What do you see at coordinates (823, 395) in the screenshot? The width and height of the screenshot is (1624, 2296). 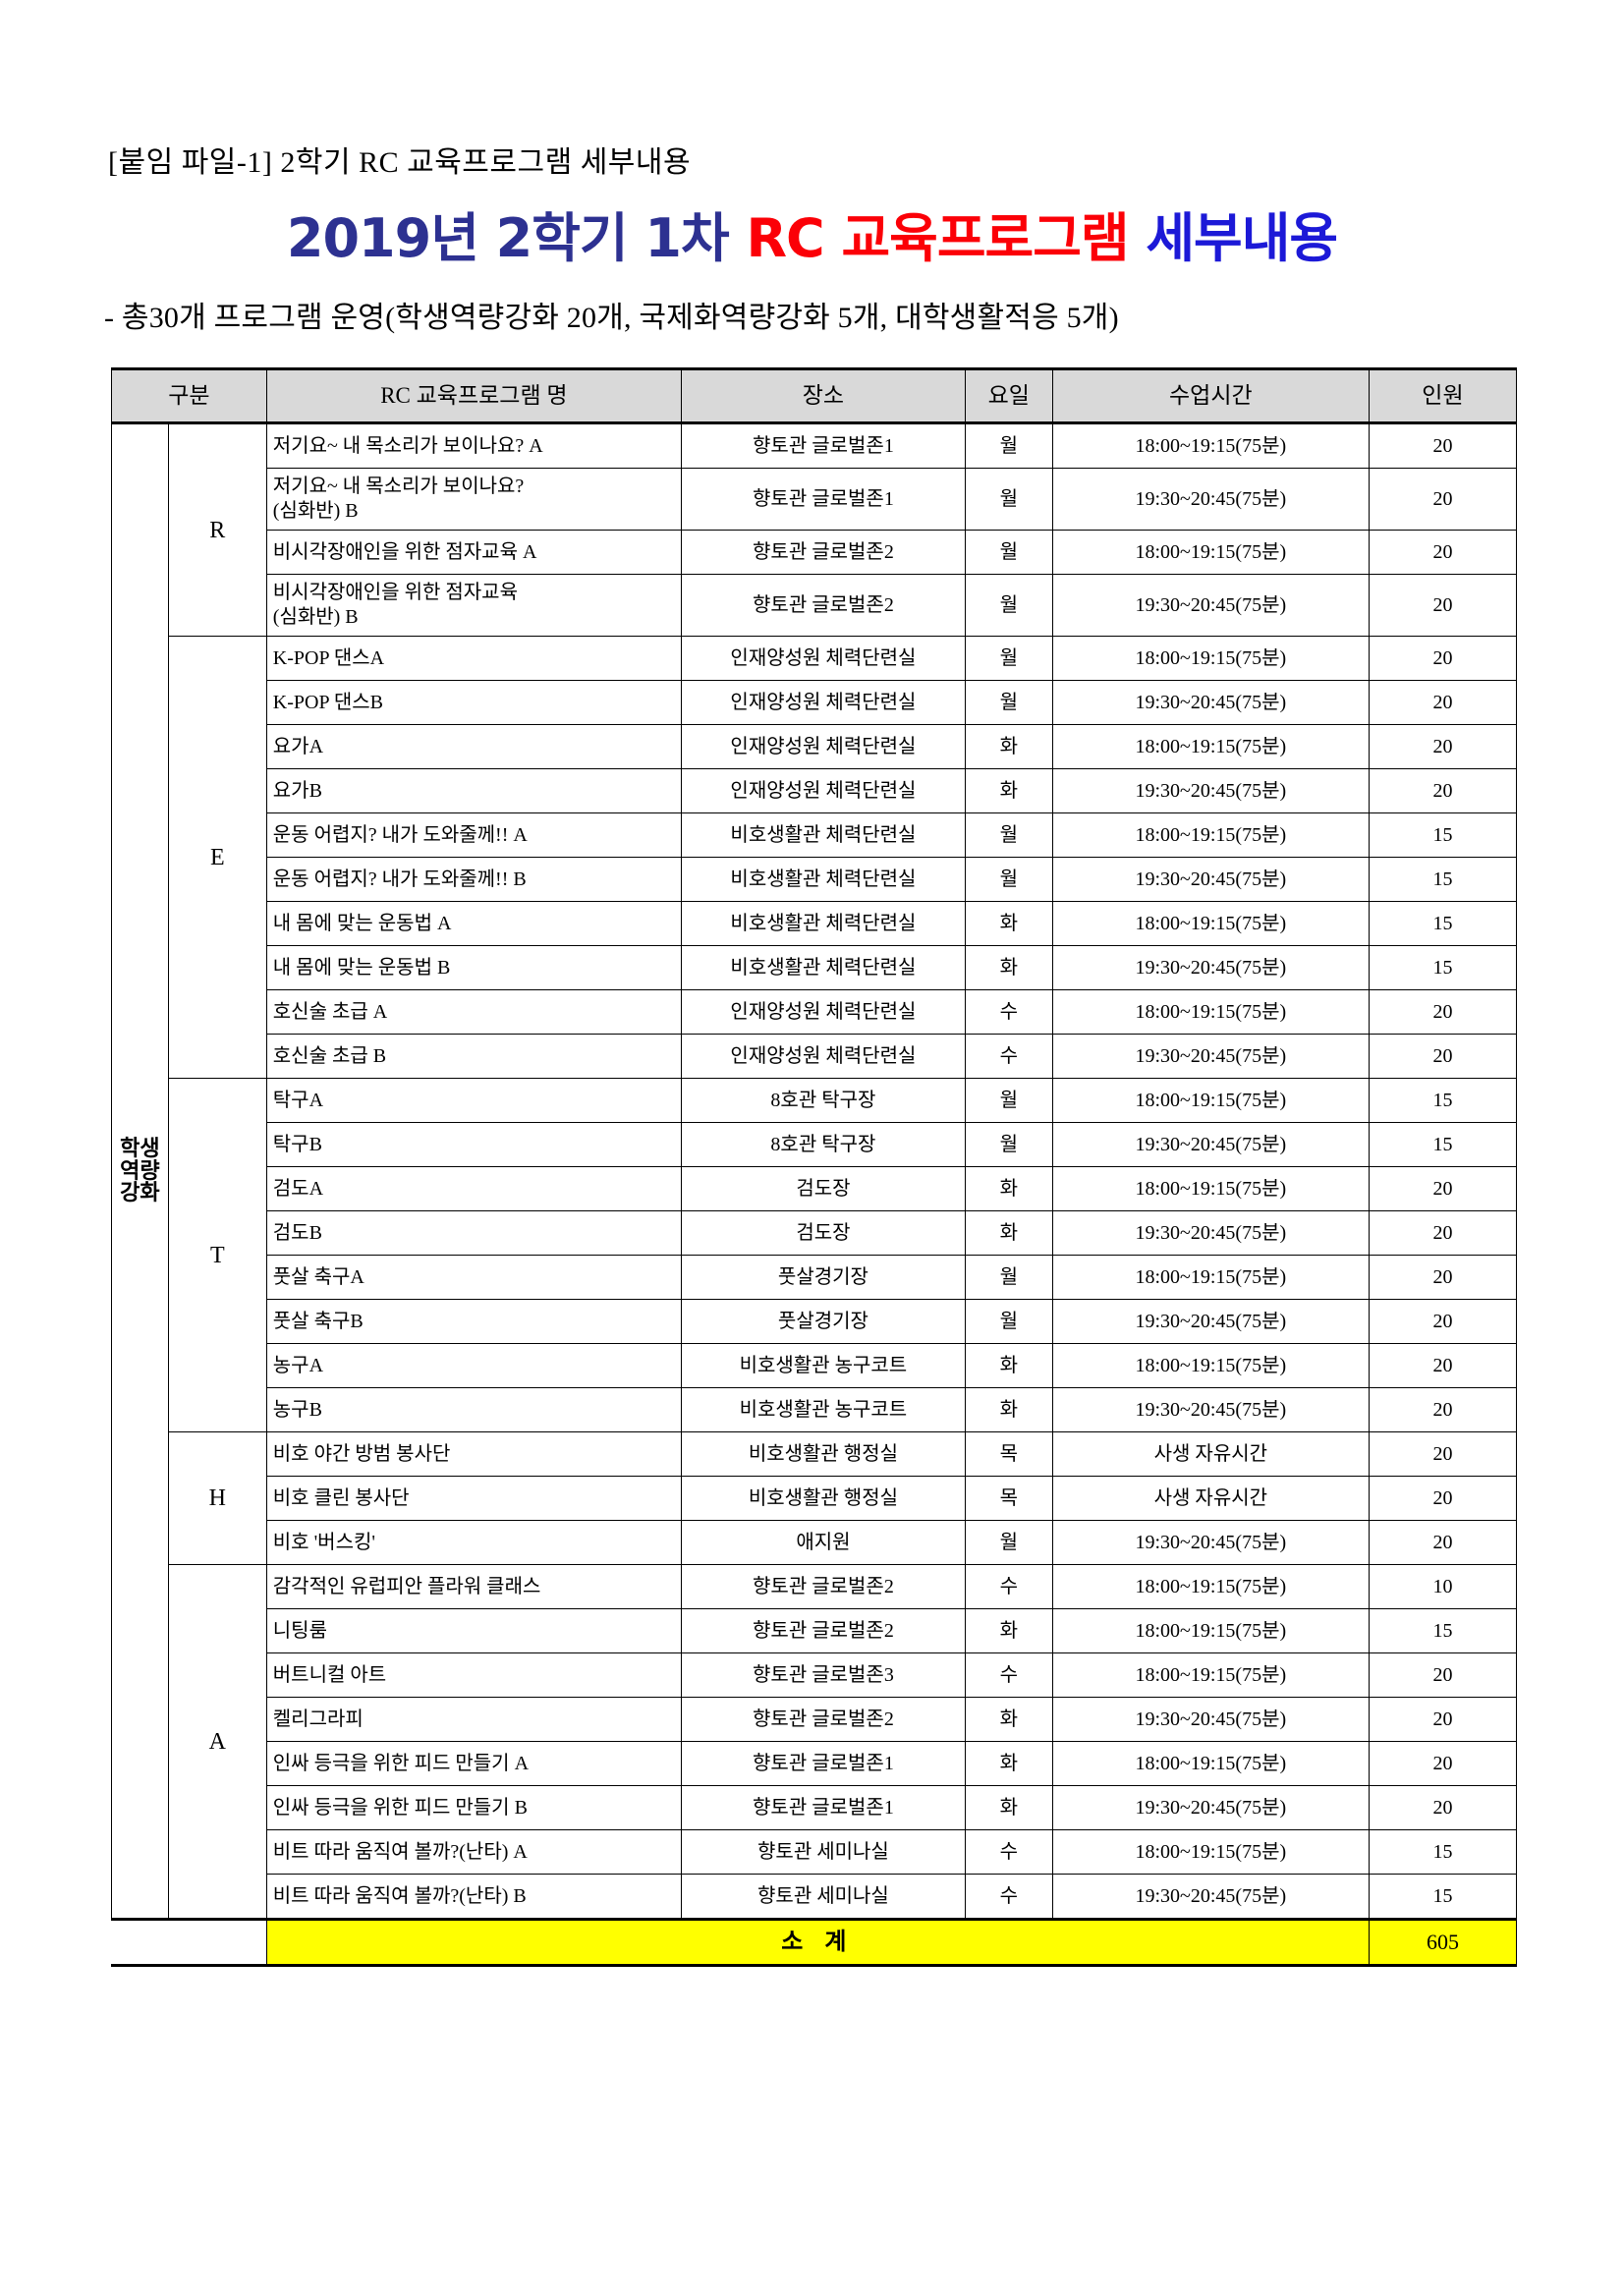 I see `column-header-place: 장소` at bounding box center [823, 395].